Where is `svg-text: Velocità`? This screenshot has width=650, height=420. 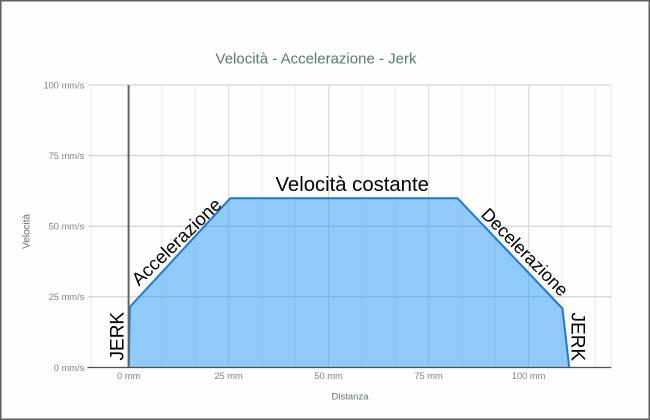 svg-text: Velocità is located at coordinates (27, 230).